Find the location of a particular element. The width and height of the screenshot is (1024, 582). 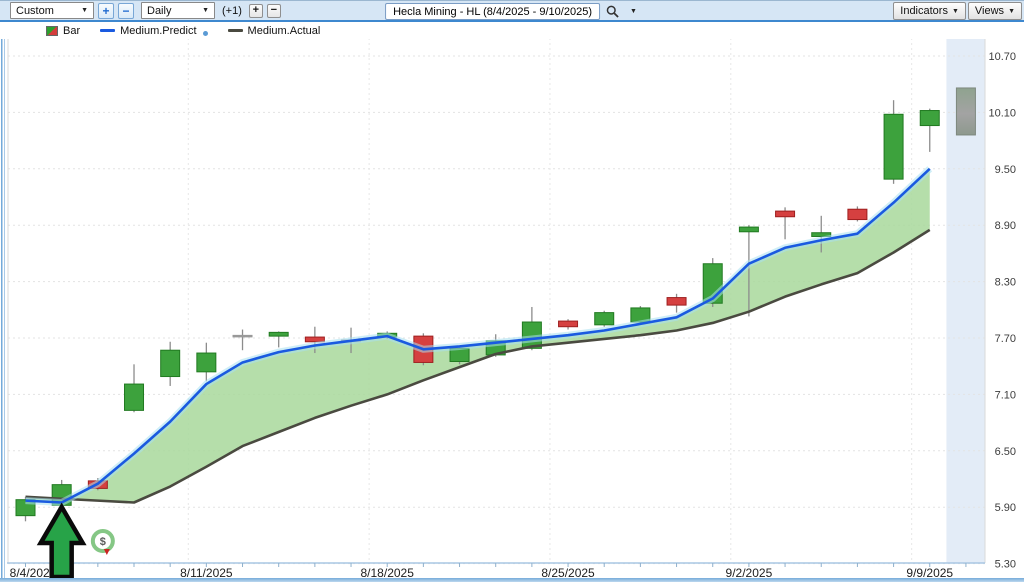

dollar-signal-badge: $ is located at coordinates (102, 542).